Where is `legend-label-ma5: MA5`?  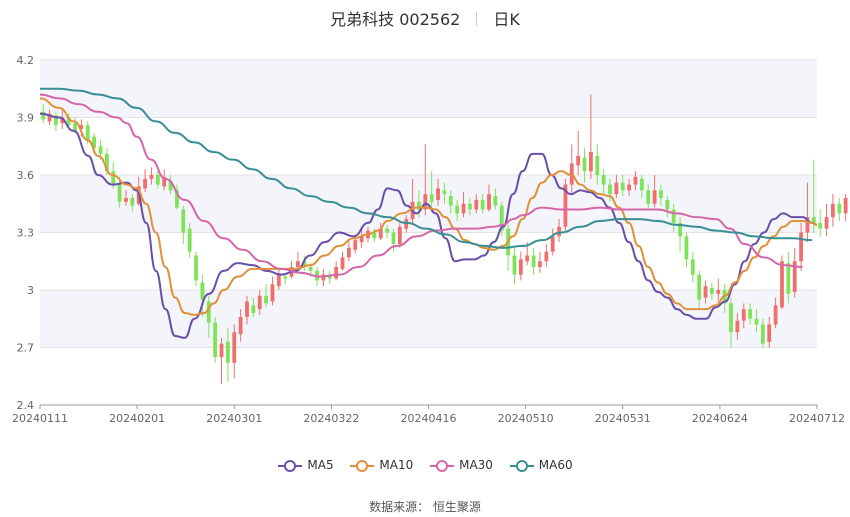 legend-label-ma5: MA5 is located at coordinates (320, 465).